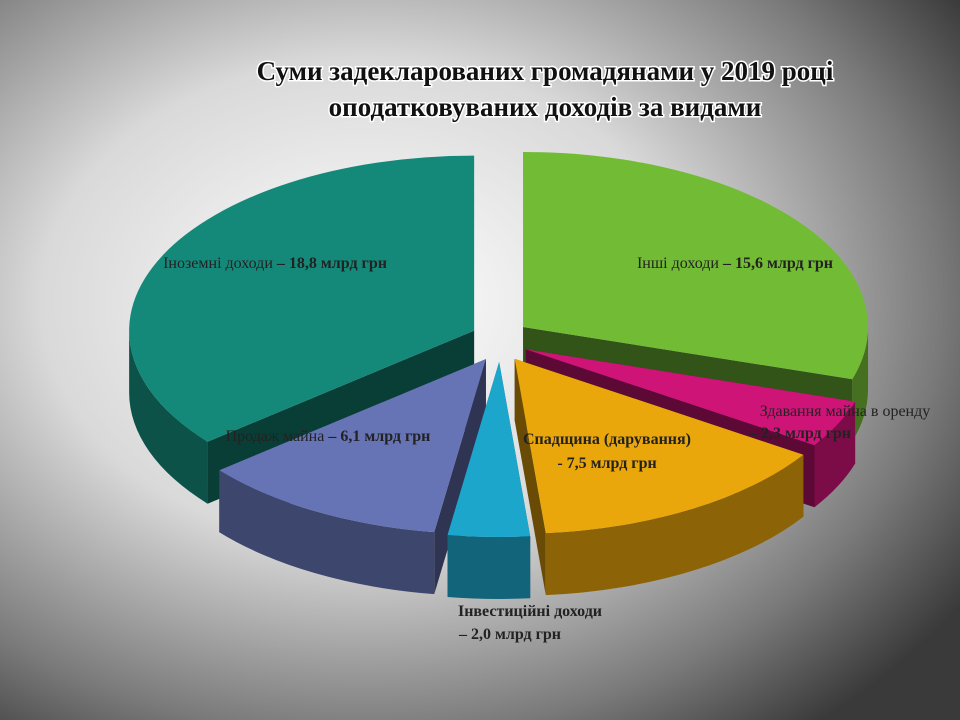 This screenshot has height=720, width=960. What do you see at coordinates (678, 263) in the screenshot?
I see `category-label: Інші доходи` at bounding box center [678, 263].